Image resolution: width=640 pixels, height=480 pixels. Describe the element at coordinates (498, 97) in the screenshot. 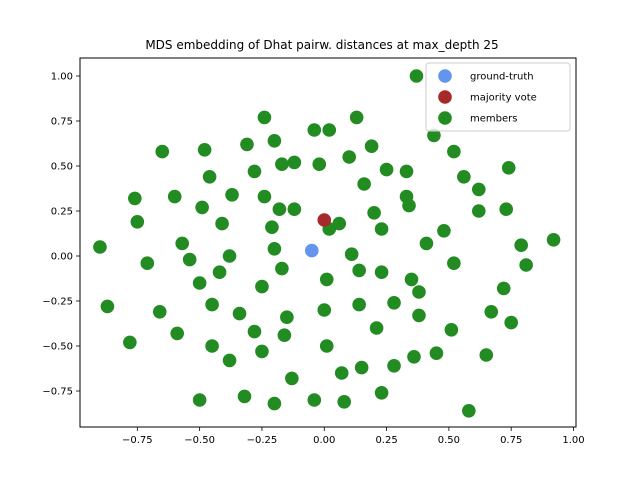

I see `legend-box` at that location.